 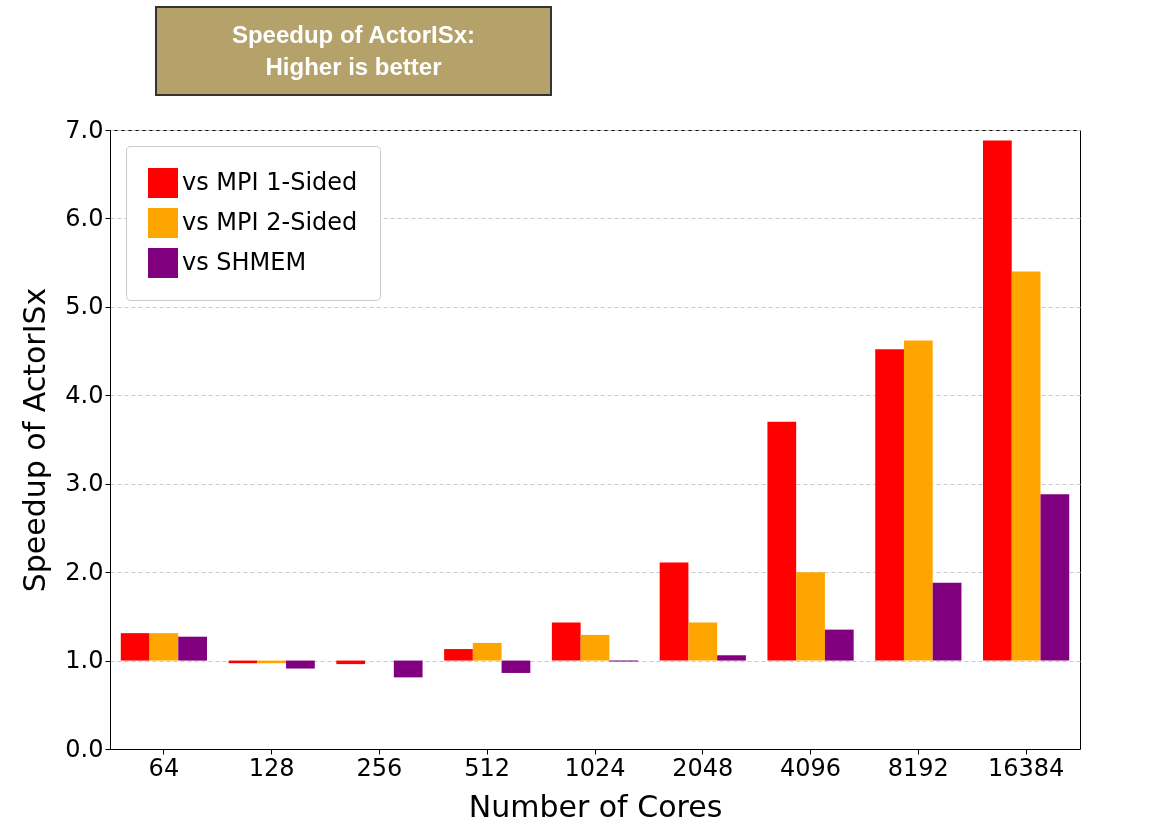 What do you see at coordinates (918, 767) in the screenshot?
I see `x-tick-label: 8192` at bounding box center [918, 767].